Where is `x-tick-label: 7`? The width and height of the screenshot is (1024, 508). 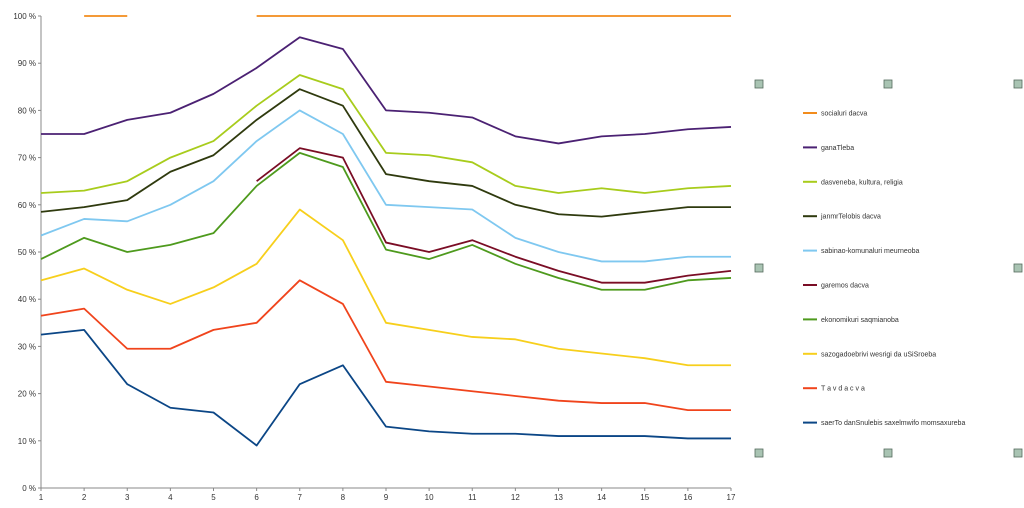
x-tick-label: 7 is located at coordinates (300, 497).